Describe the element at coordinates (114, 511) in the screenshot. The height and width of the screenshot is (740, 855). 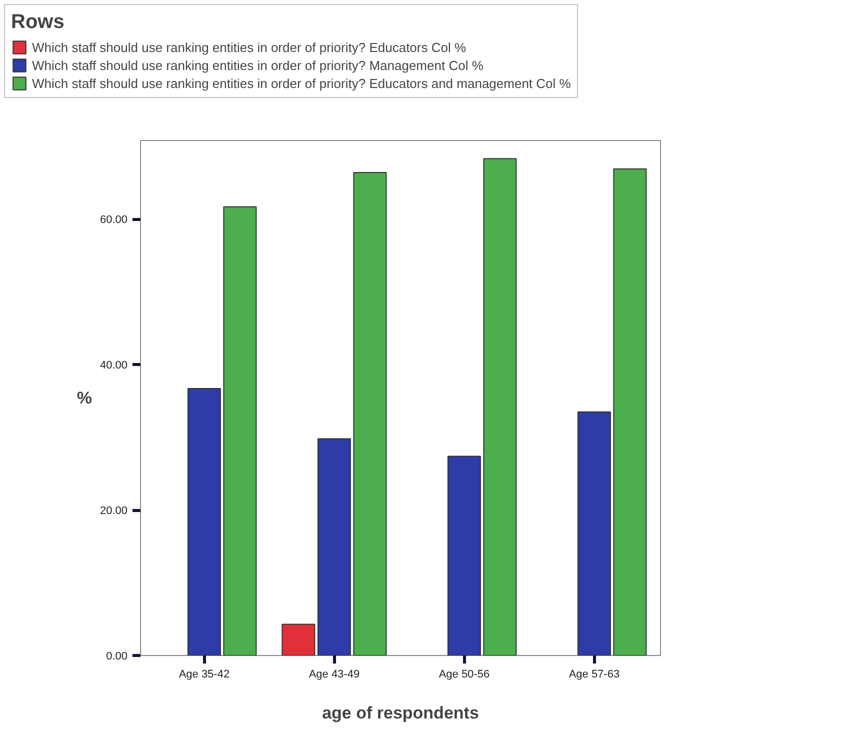
I see `y-tick-label: 20.00` at that location.